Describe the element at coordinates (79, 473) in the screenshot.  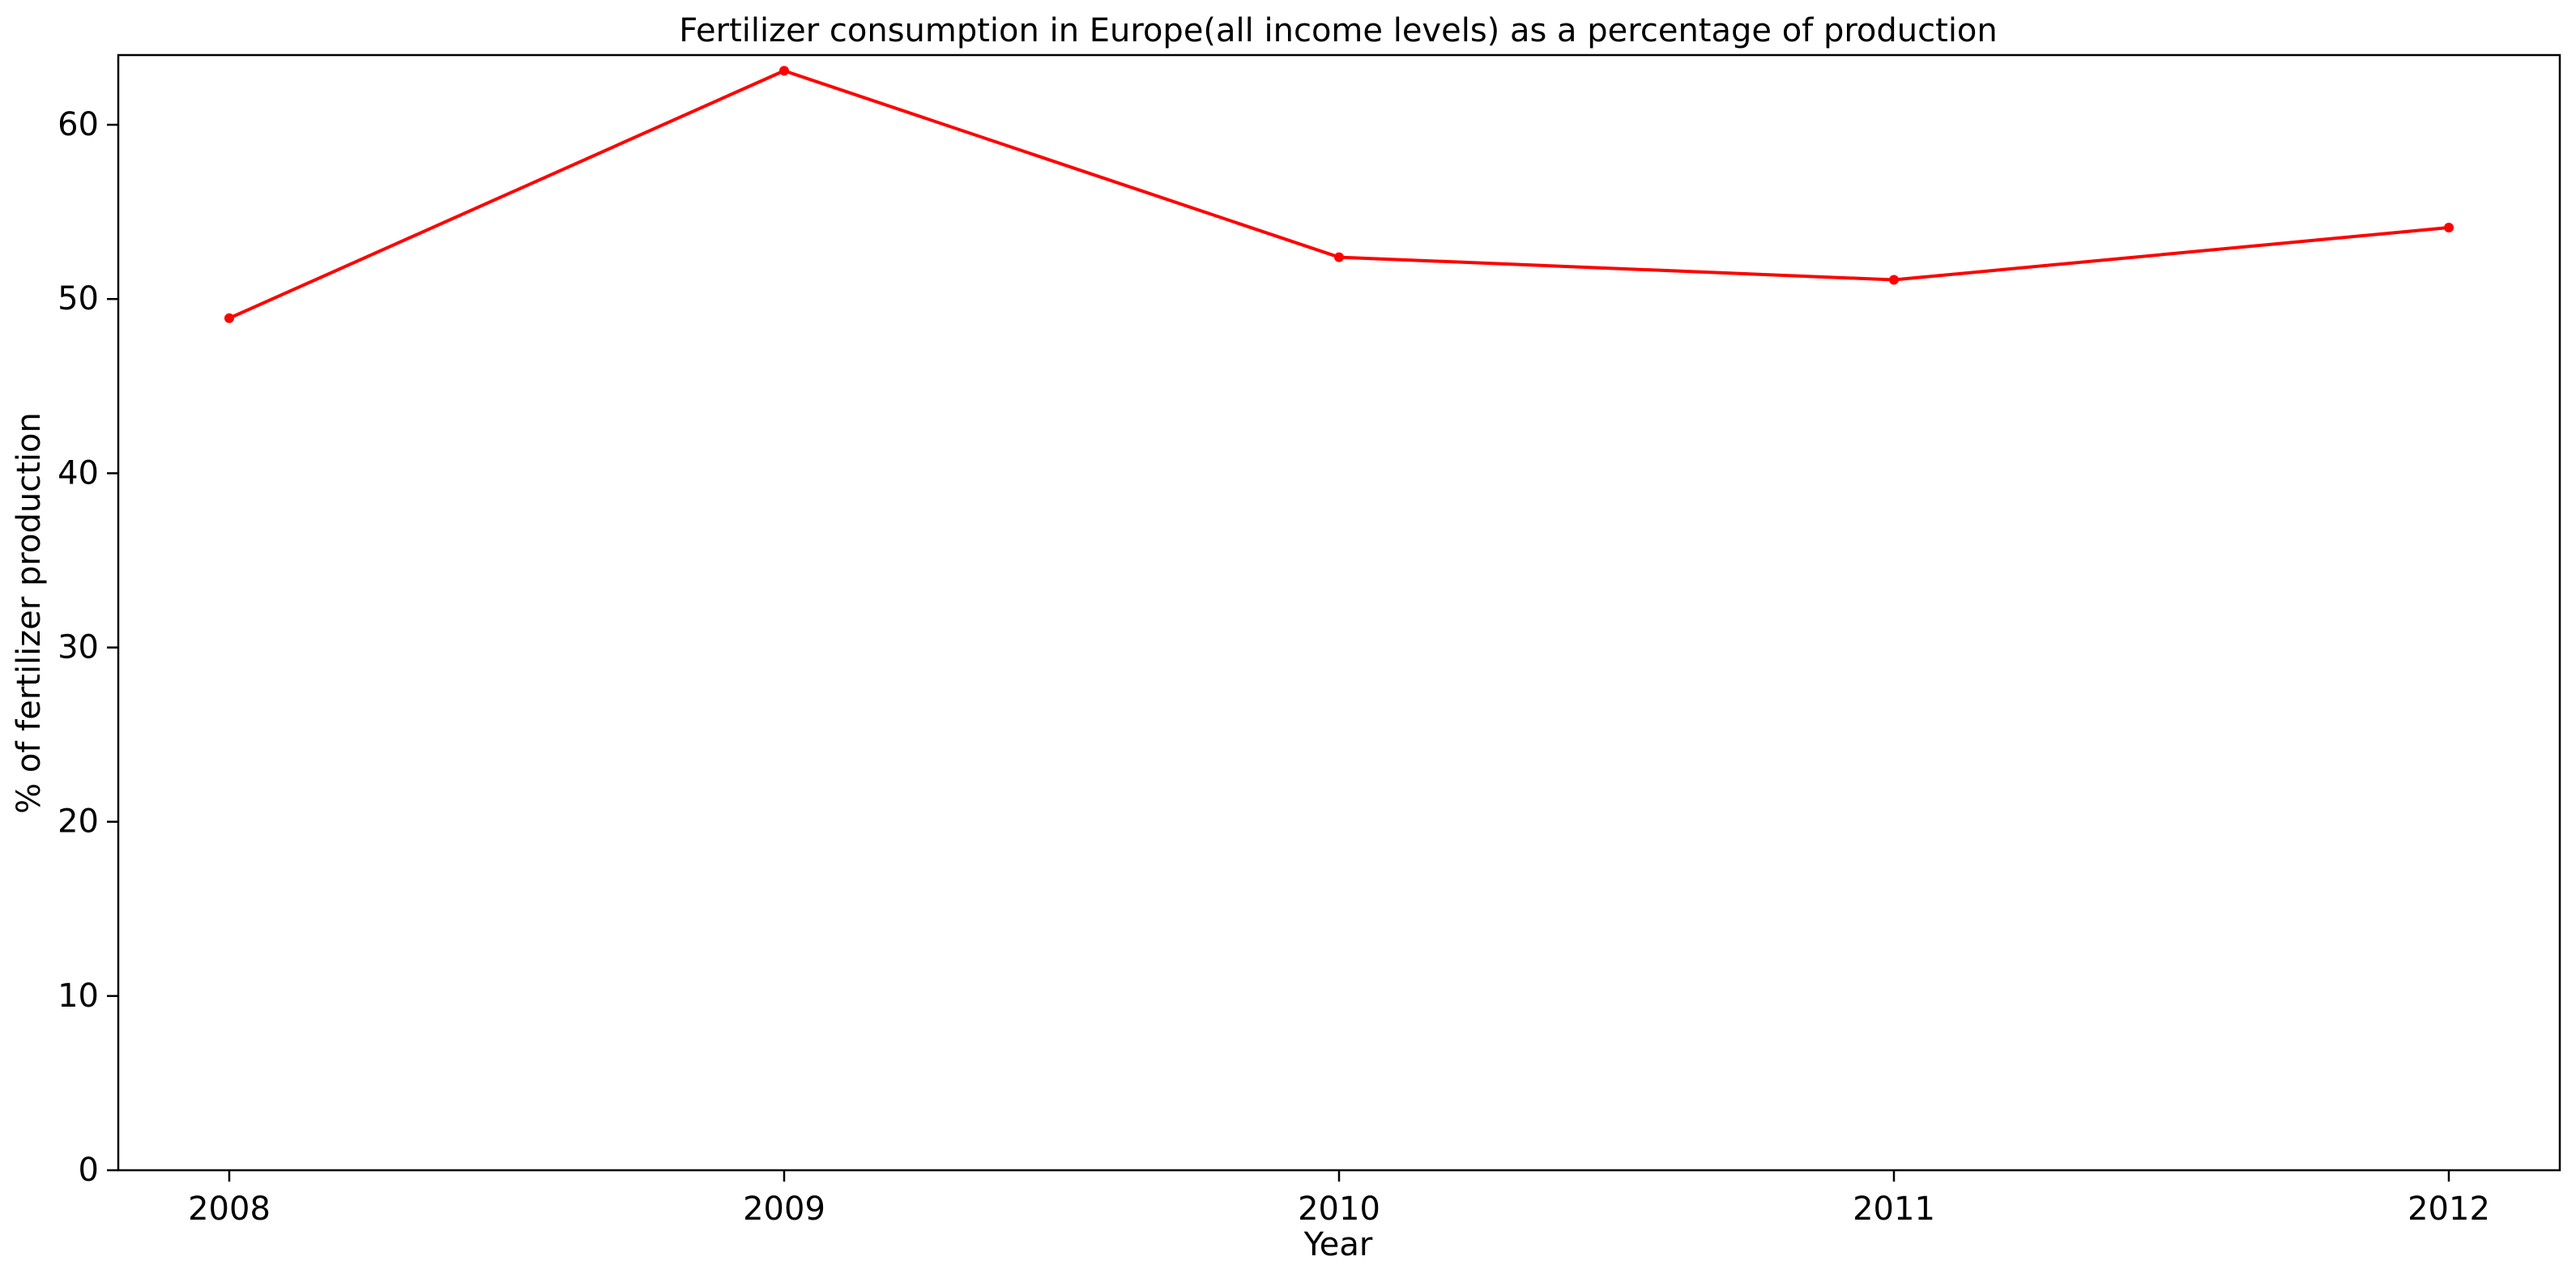
I see `y-tick-label: 40` at that location.